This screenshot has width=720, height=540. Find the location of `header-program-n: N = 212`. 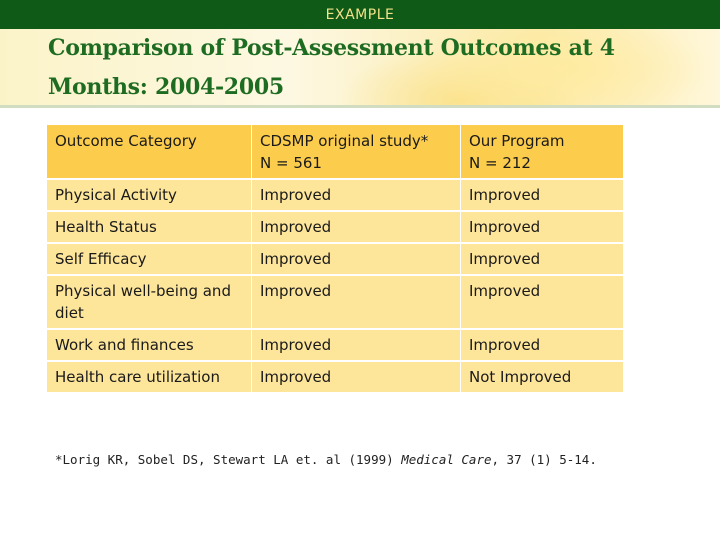

header-program-n: N = 212 is located at coordinates (500, 163).